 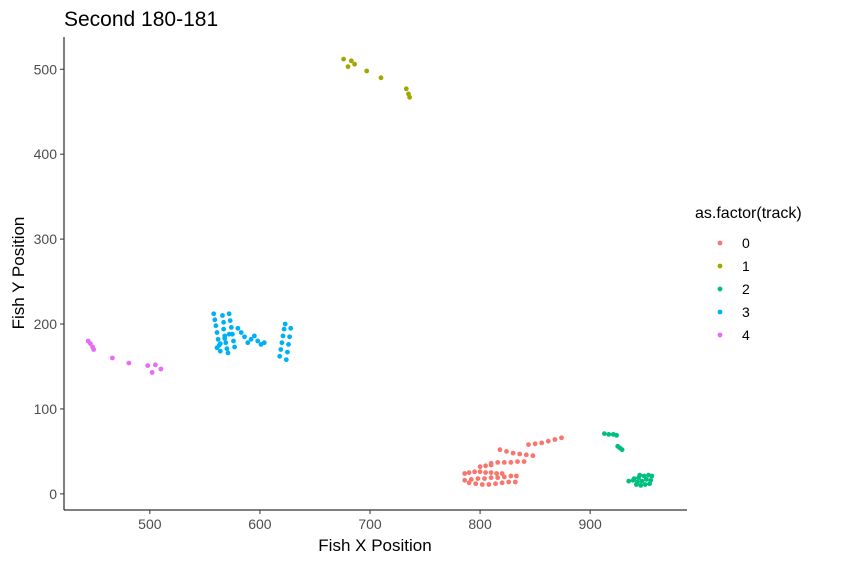 What do you see at coordinates (746, 266) in the screenshot?
I see `legend-label: 1` at bounding box center [746, 266].